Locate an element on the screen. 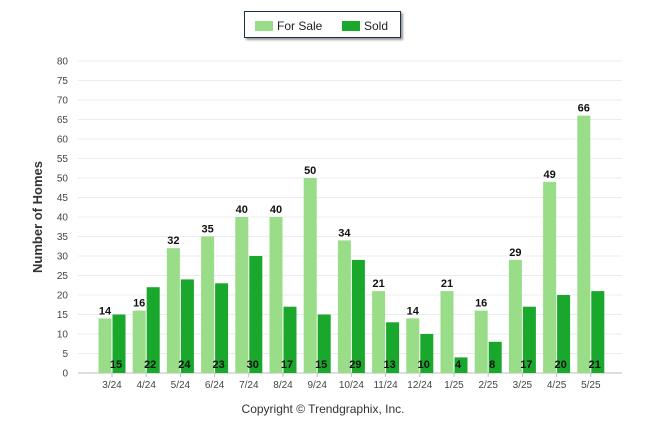  x-tick-label: 2/25 is located at coordinates (488, 385).